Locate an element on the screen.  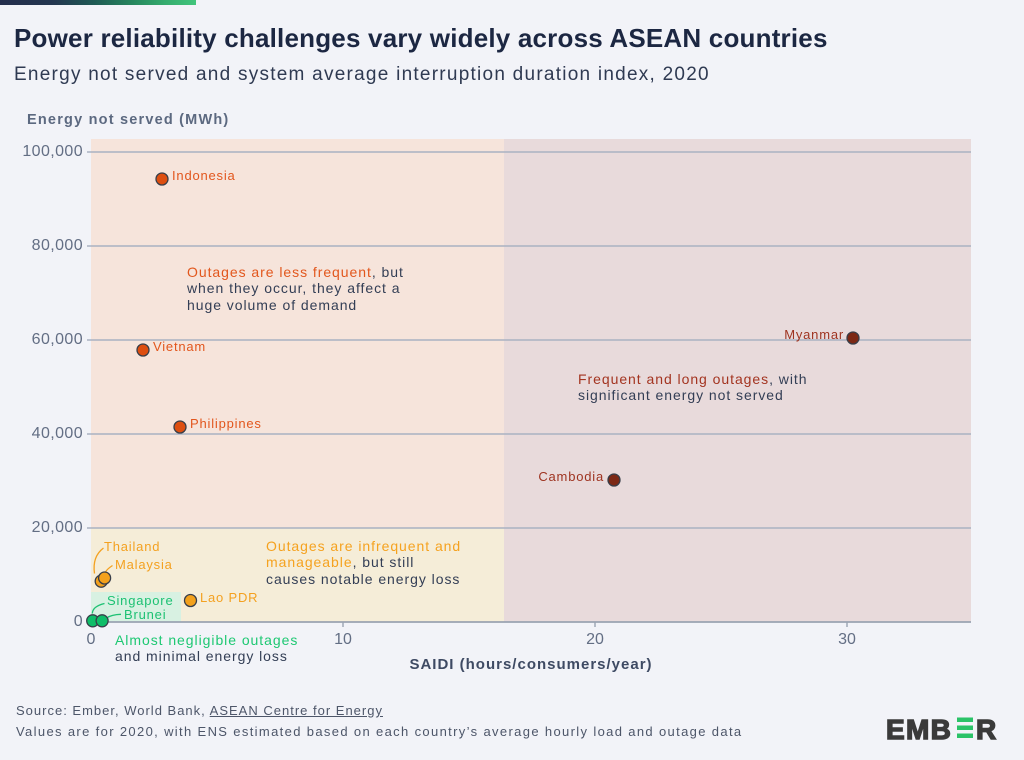
svg-text: EMB is located at coordinates (919, 730).